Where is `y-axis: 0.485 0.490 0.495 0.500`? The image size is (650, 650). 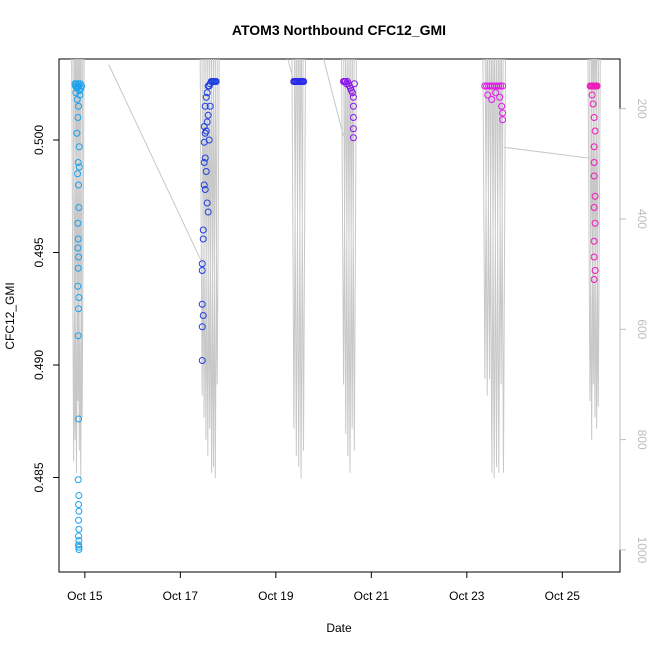
y-axis: 0.485 0.490 0.495 0.500 is located at coordinates (46, 309).